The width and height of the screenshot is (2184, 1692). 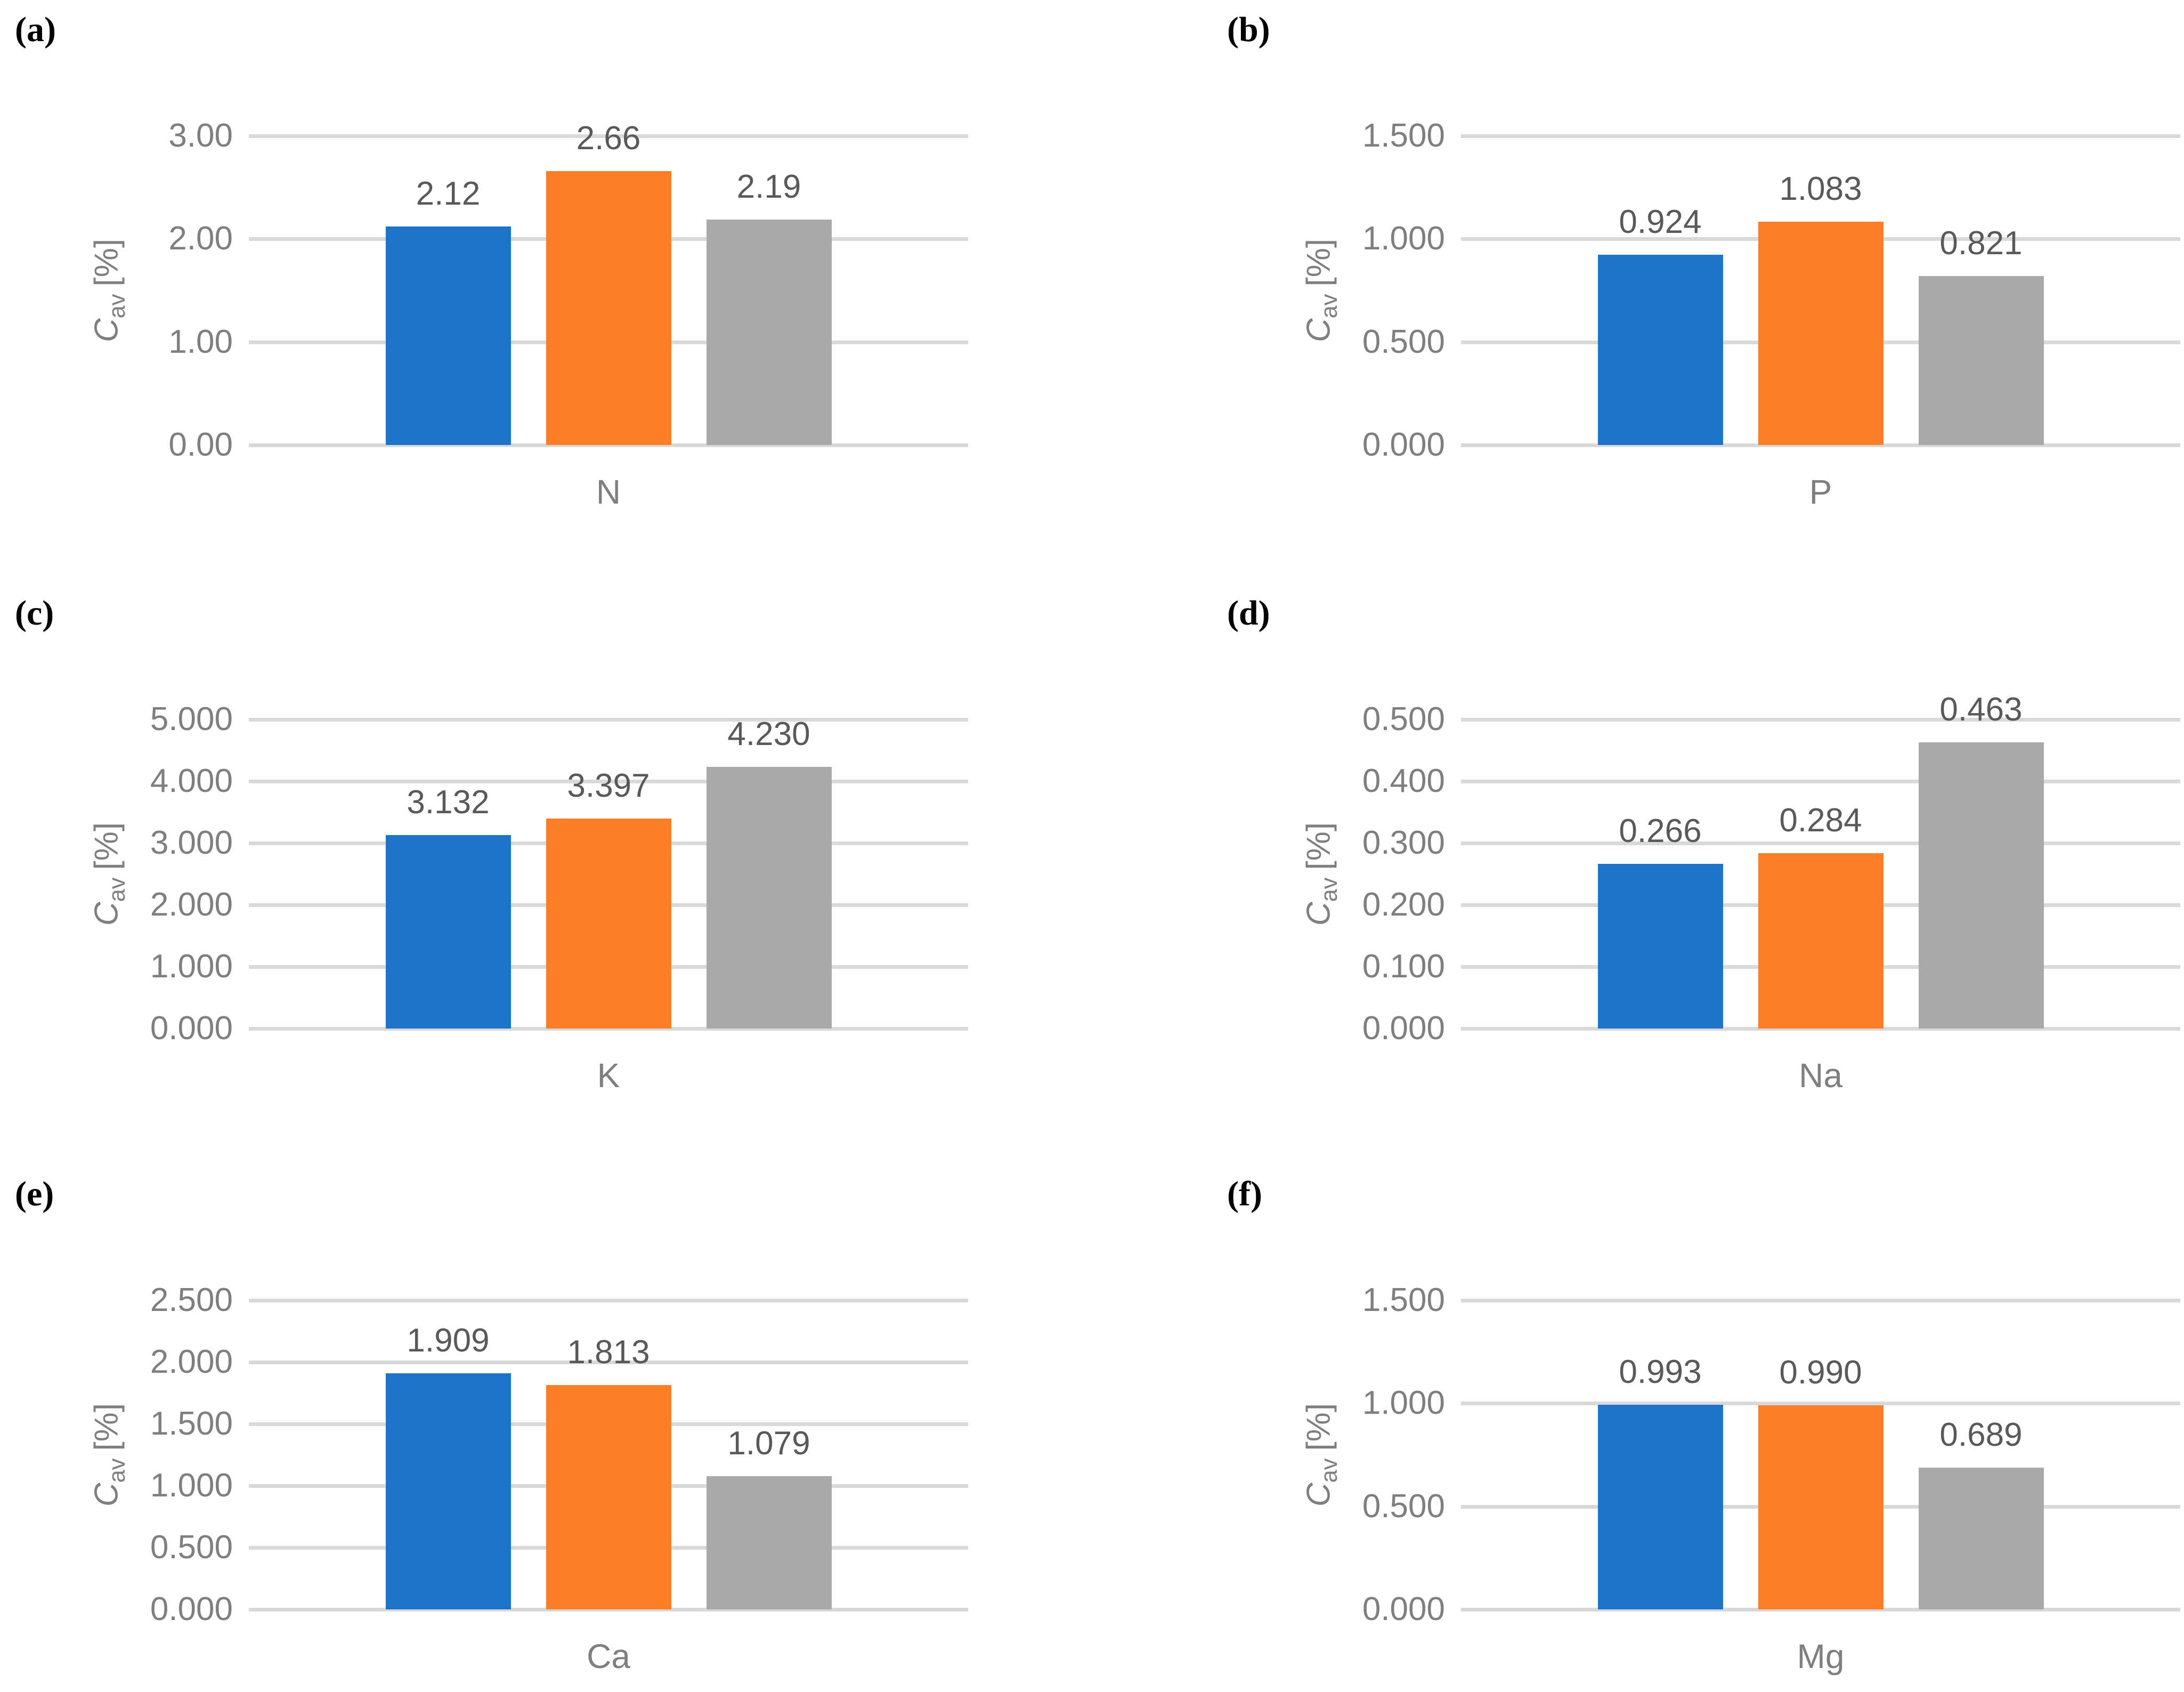 What do you see at coordinates (200, 135) in the screenshot?
I see `y-axis-tick-label: 3.00` at bounding box center [200, 135].